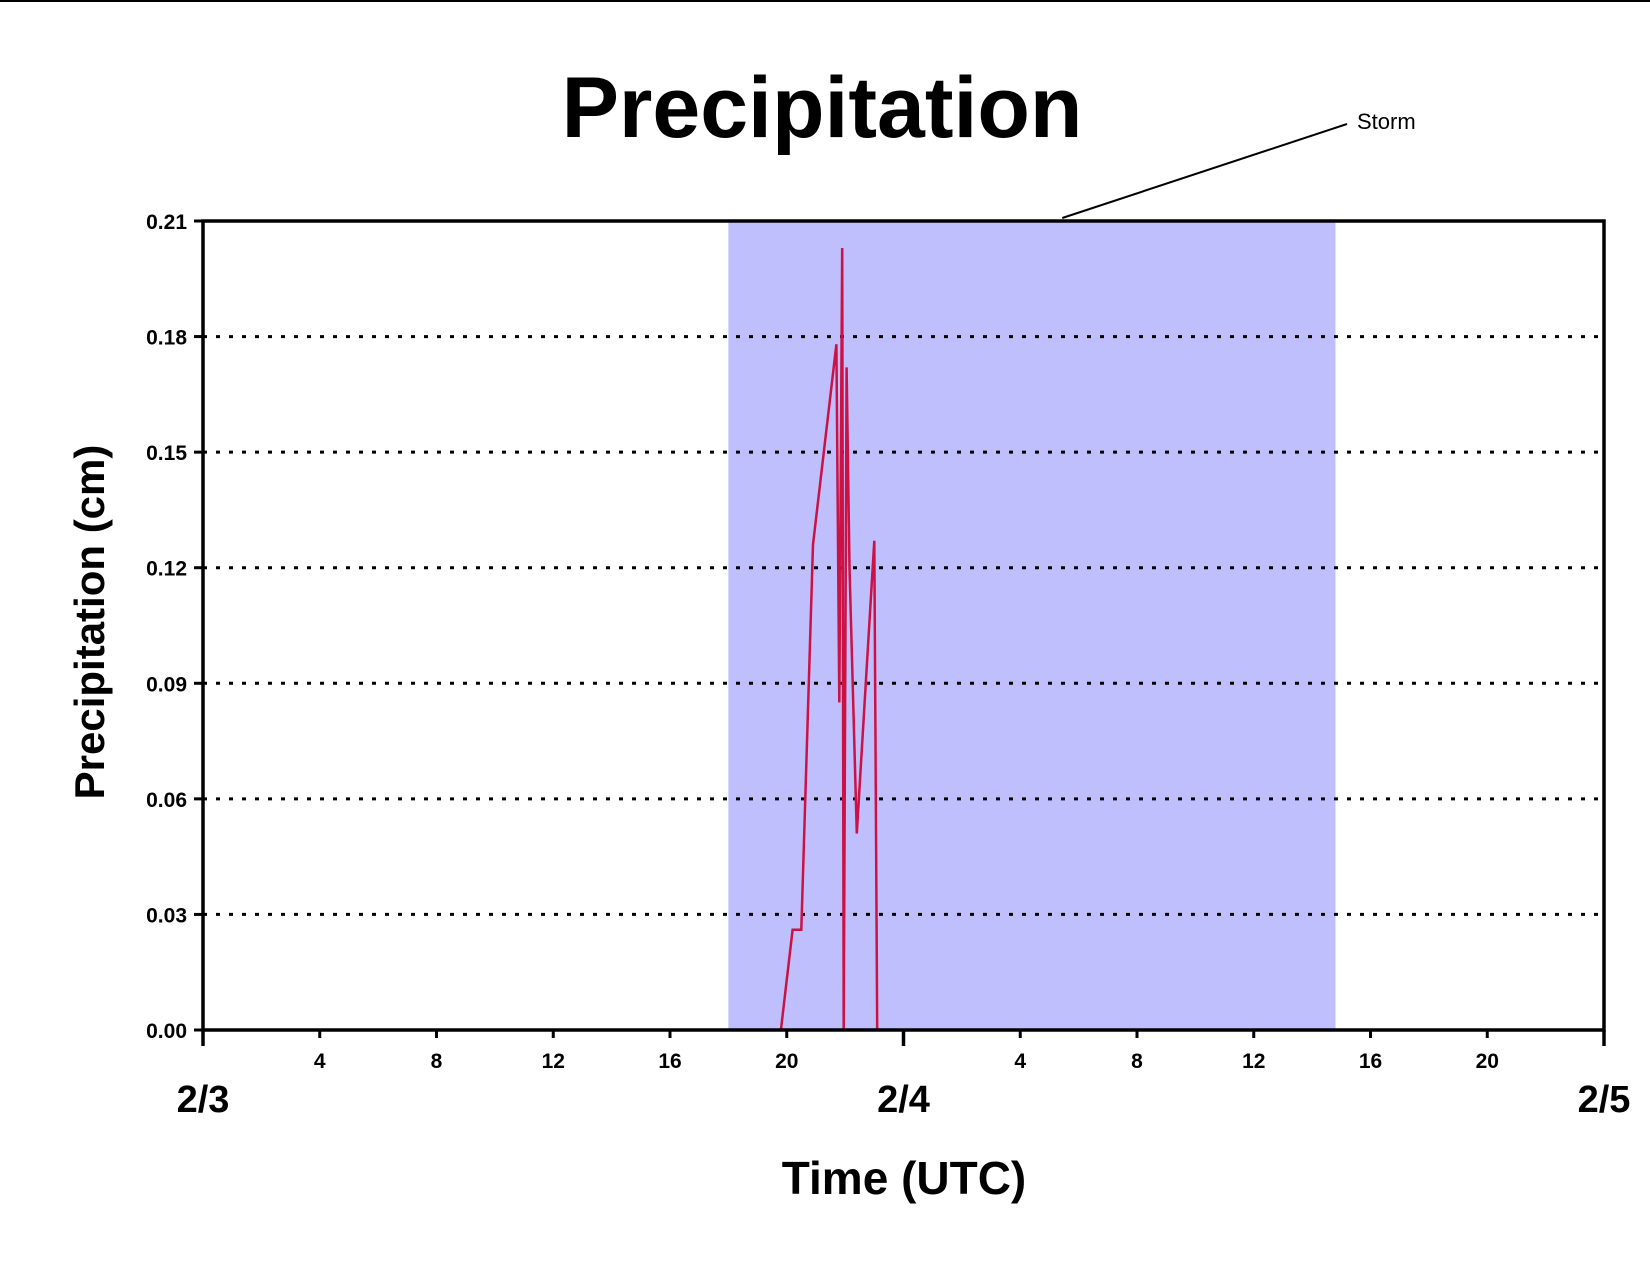 This screenshot has height=1280, width=1650. What do you see at coordinates (166, 1031) in the screenshot?
I see `y-tick-label-0: 0.00` at bounding box center [166, 1031].